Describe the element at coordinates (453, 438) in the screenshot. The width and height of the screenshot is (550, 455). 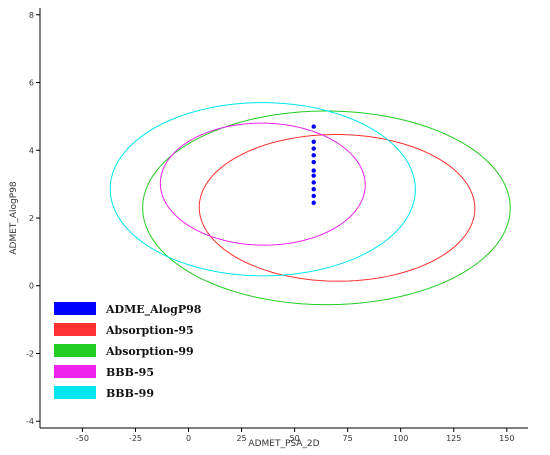
I see `x-tick-label: 125` at that location.